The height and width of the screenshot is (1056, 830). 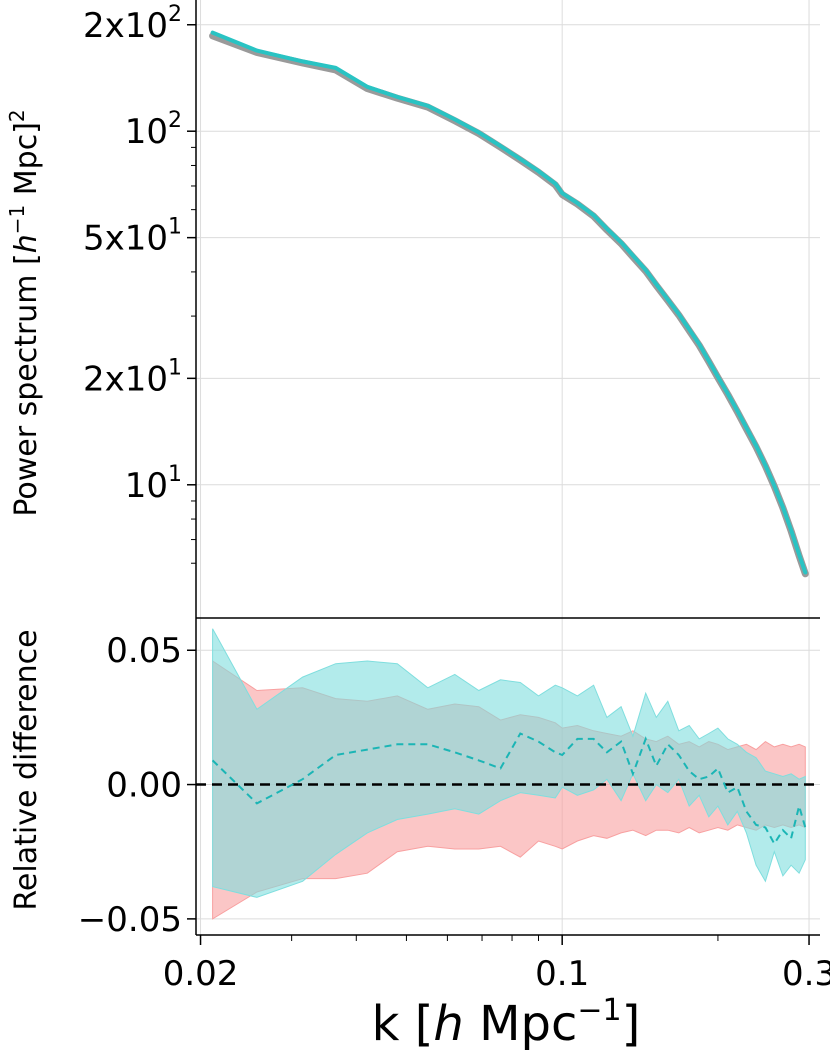 I want to click on top-y-tick-label: 5x10¹, so click(x=132, y=237).